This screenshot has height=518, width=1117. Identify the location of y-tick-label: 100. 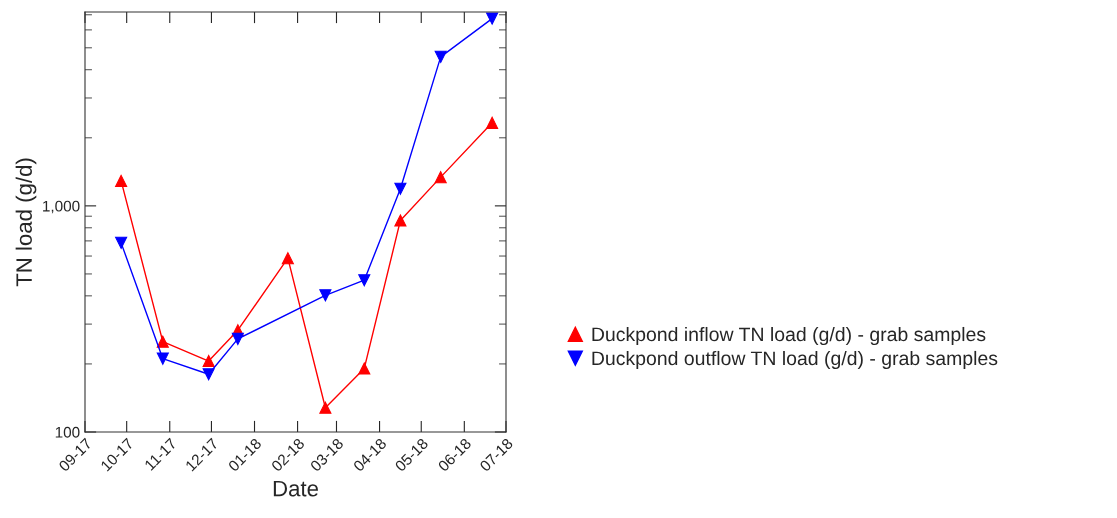
(67, 432).